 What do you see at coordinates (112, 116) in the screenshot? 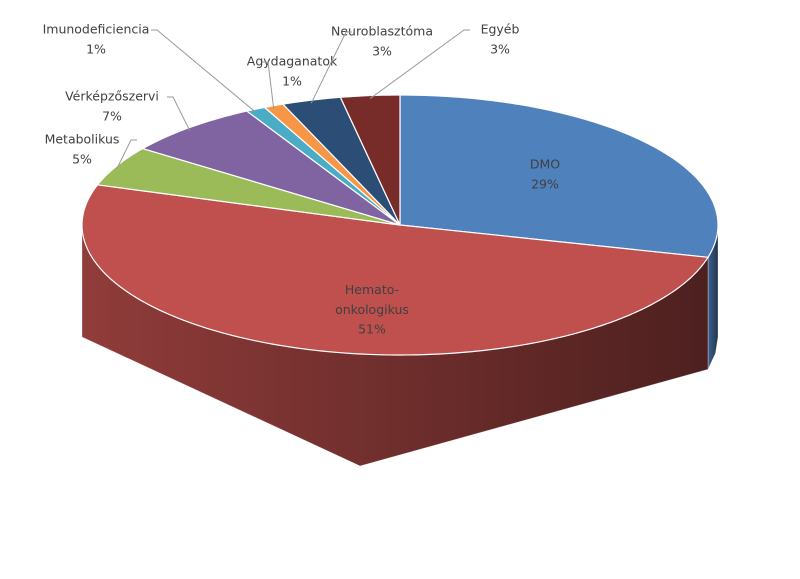
I see `data-label-value: 7%` at bounding box center [112, 116].